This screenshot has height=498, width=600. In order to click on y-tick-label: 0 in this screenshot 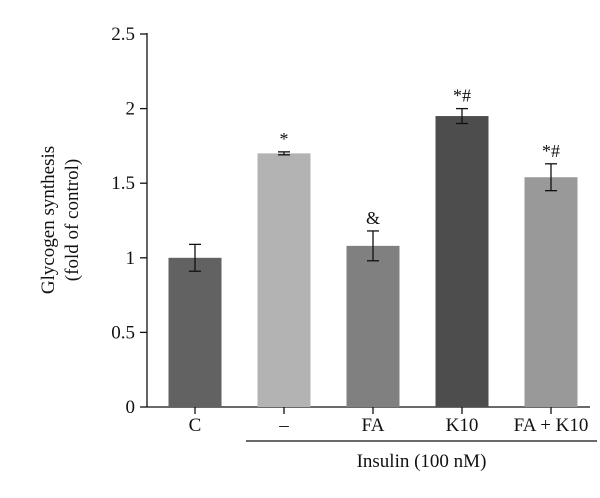, I will do `click(131, 407)`.